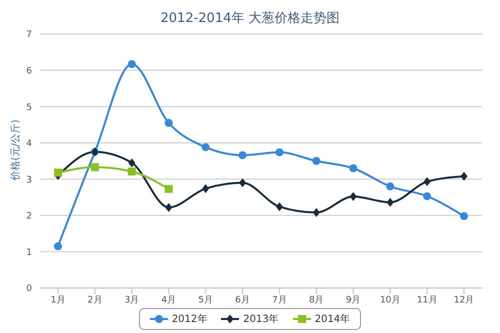 This screenshot has height=333, width=500. Describe the element at coordinates (29, 71) in the screenshot. I see `y-tick-label: 6` at that location.